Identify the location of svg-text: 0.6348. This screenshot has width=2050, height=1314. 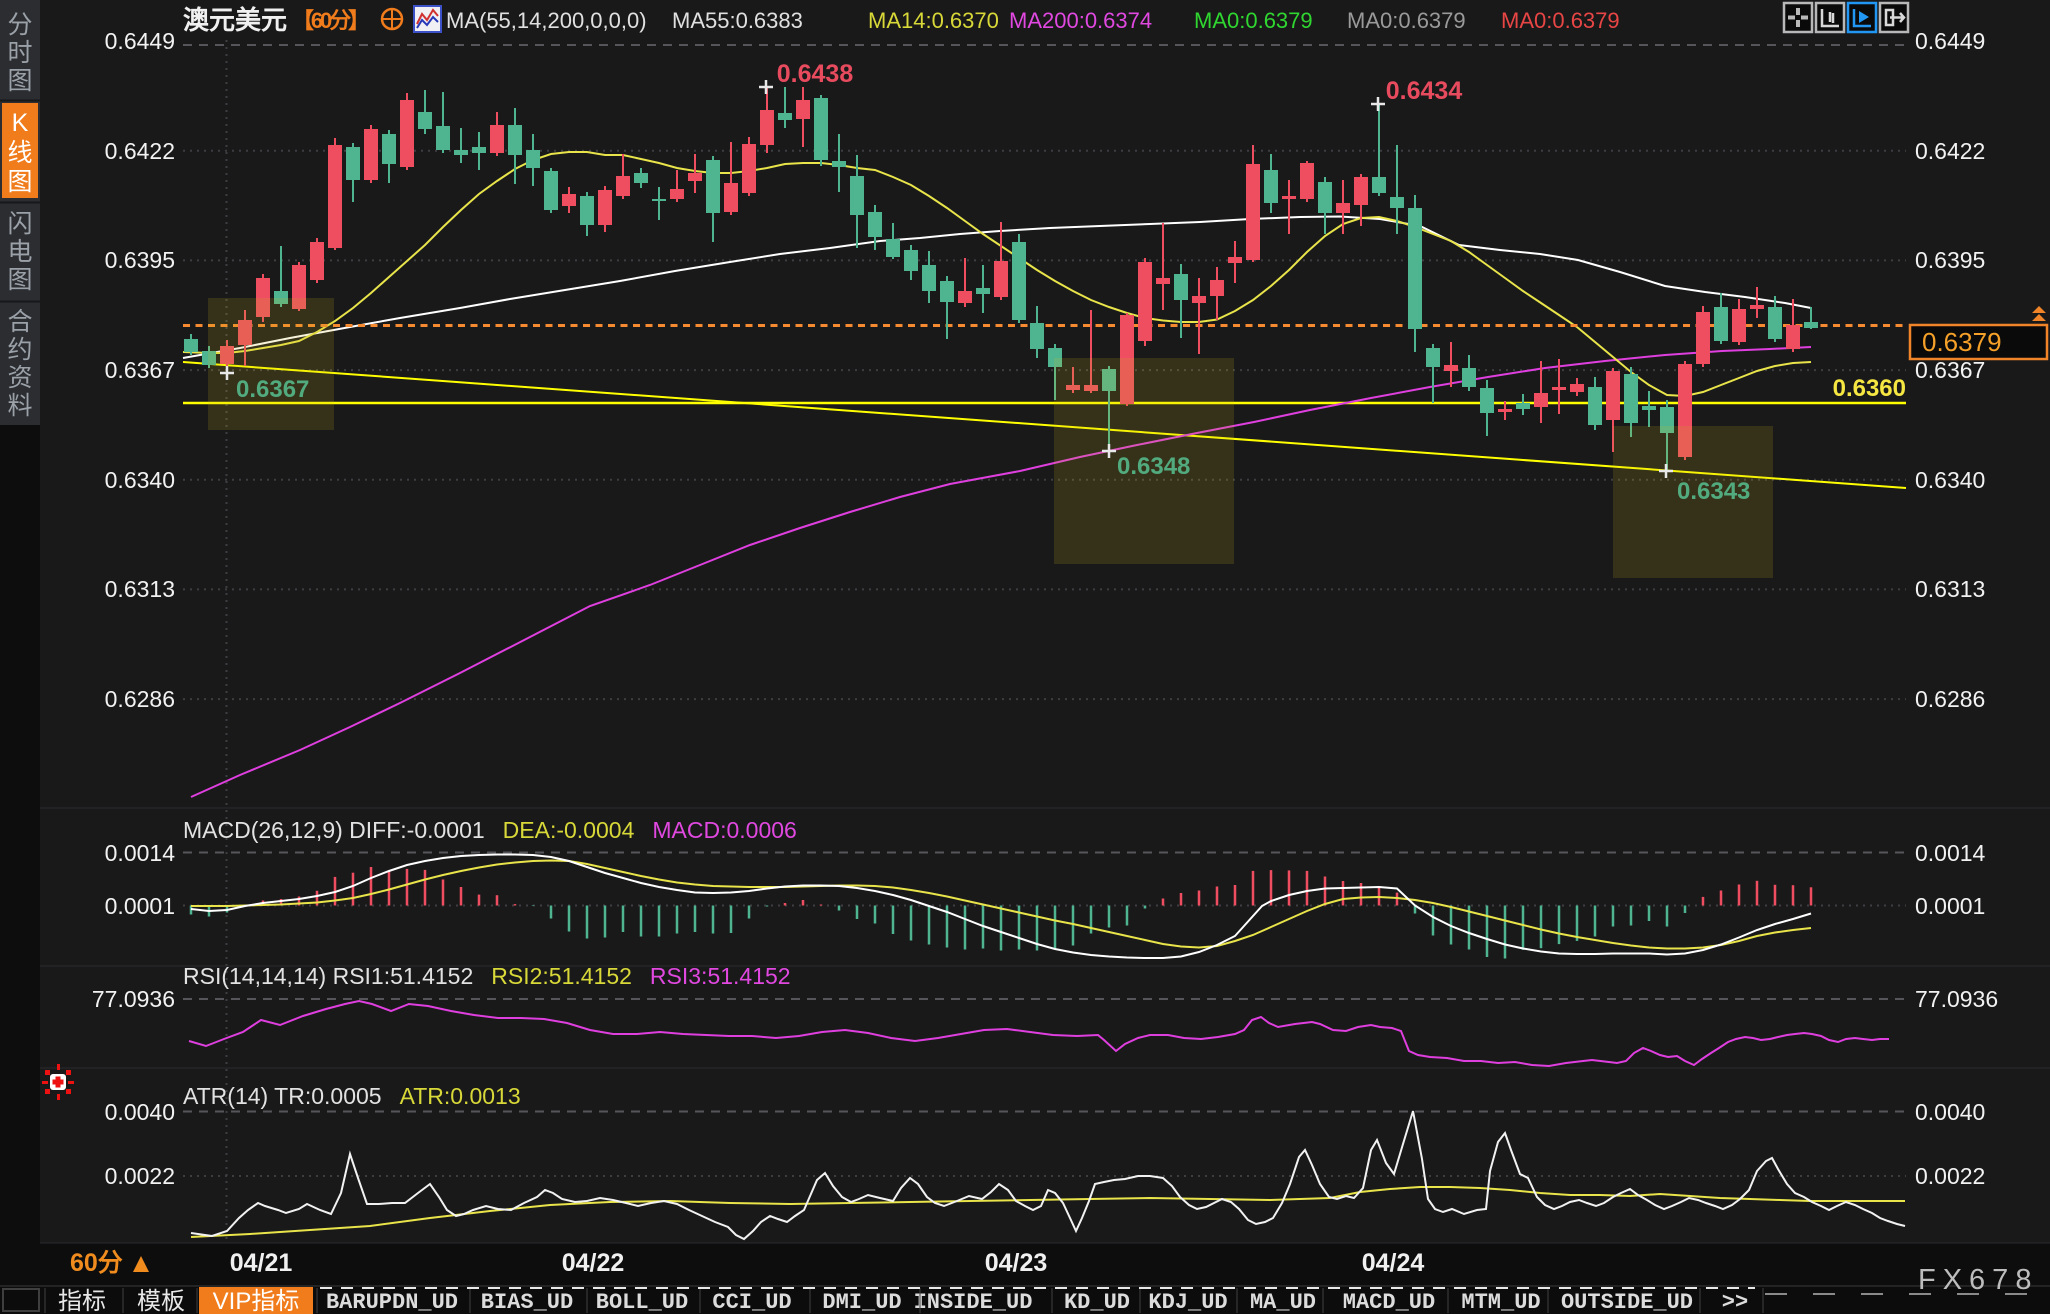
(1153, 466).